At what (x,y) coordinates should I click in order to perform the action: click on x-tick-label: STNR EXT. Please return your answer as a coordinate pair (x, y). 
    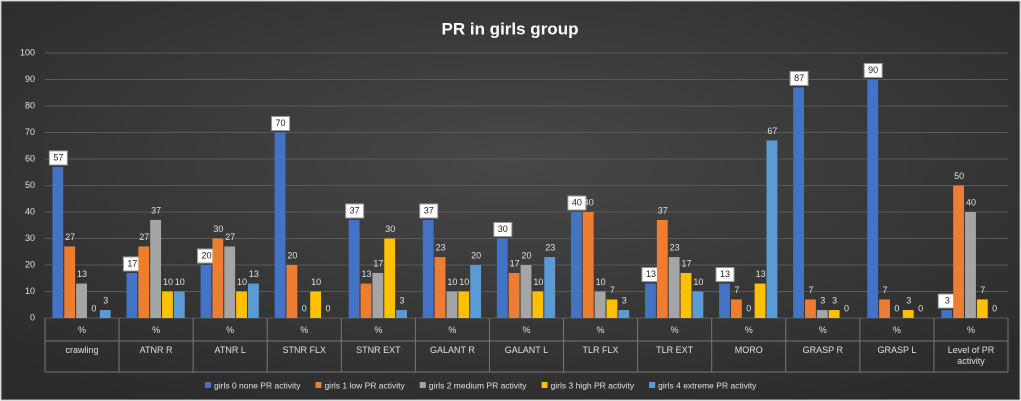
    Looking at the image, I should click on (378, 350).